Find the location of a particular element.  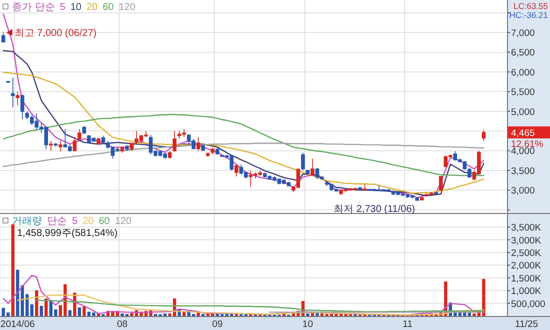

annotation: 1,458,999주(581,54%) is located at coordinates (67, 233).